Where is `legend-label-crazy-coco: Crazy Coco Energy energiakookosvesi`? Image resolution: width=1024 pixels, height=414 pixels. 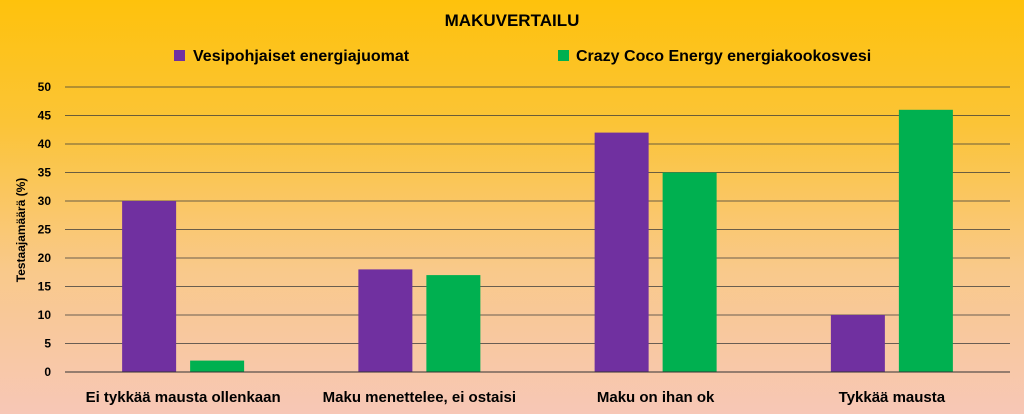
legend-label-crazy-coco: Crazy Coco Energy energiakookosvesi is located at coordinates (723, 56).